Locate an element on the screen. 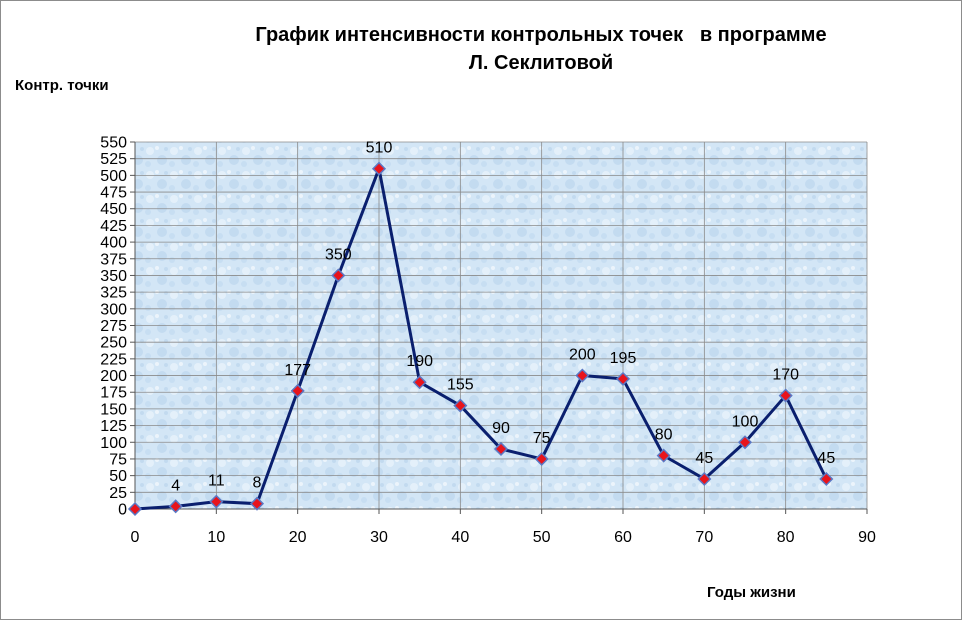 The image size is (962, 621). data-label: 155 is located at coordinates (460, 385).